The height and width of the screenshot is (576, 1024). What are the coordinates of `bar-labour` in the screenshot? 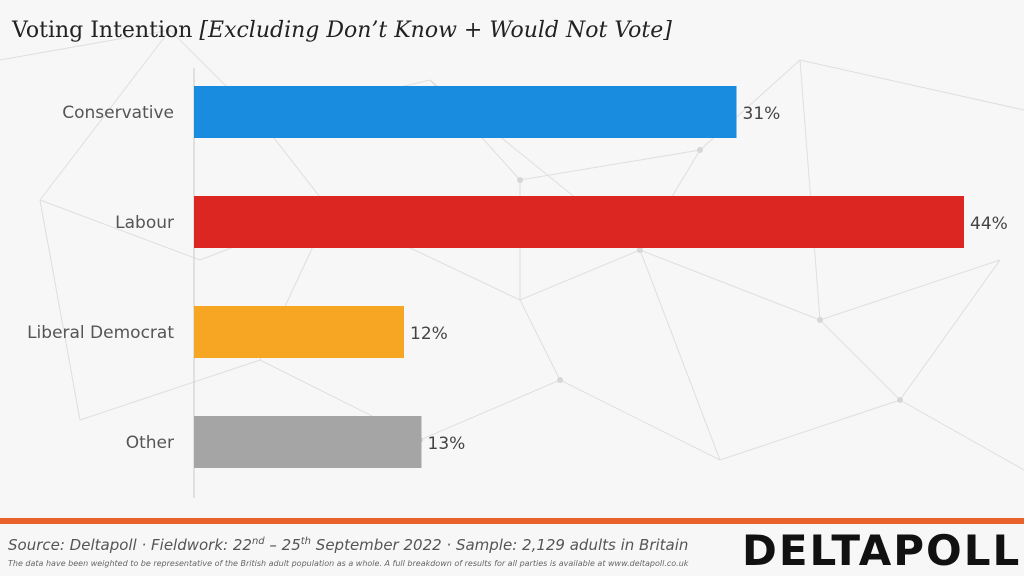 It's located at (579, 222).